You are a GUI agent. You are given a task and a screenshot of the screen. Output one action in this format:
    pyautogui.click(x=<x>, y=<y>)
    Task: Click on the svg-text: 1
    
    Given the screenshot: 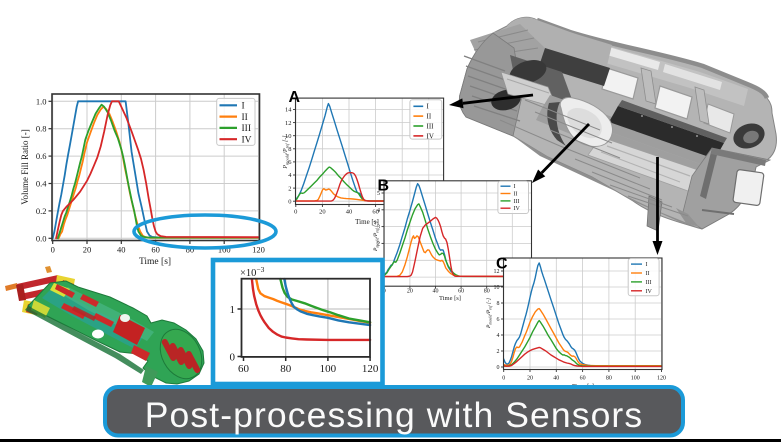 What is the action you would take?
    pyautogui.click(x=233, y=310)
    